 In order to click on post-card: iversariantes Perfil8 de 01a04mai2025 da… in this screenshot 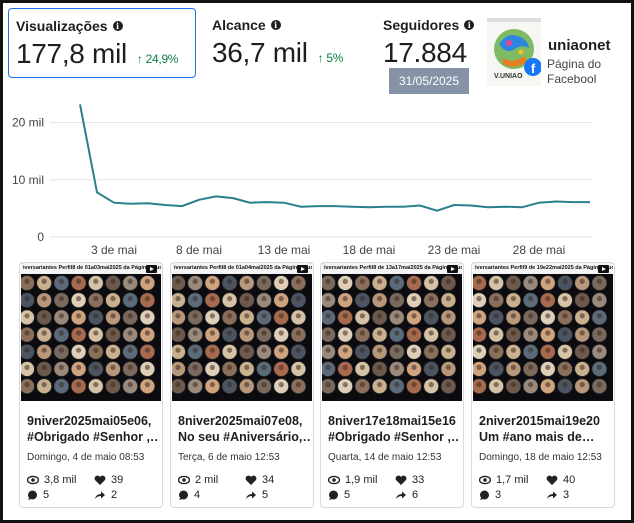, I will do `click(242, 385)`.